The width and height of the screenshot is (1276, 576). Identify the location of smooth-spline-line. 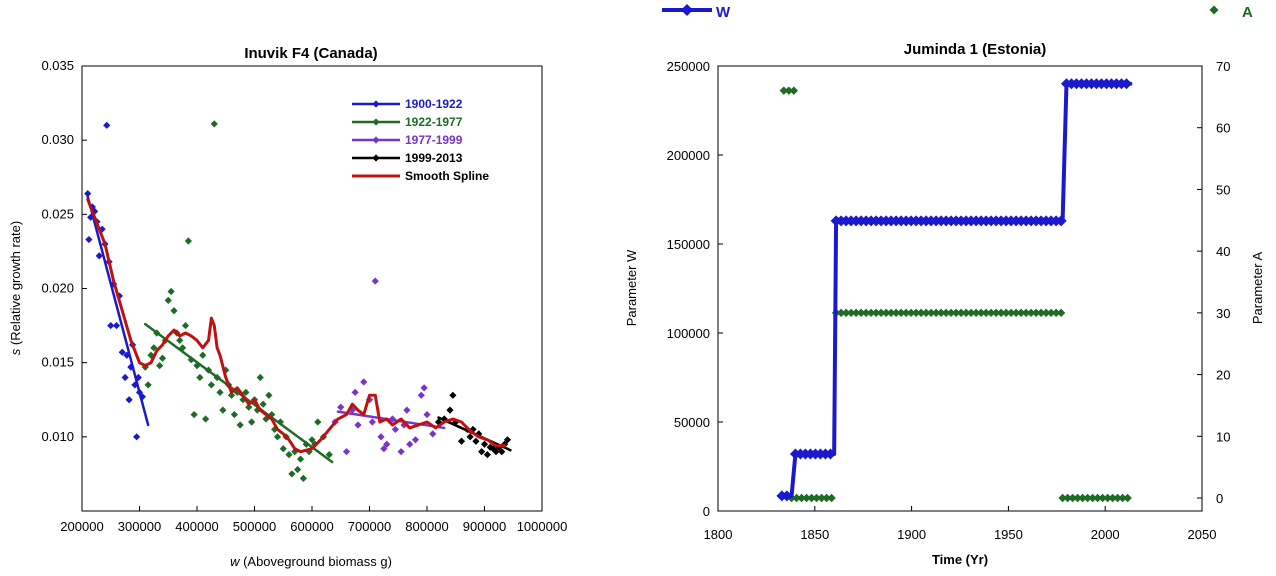
(296, 326).